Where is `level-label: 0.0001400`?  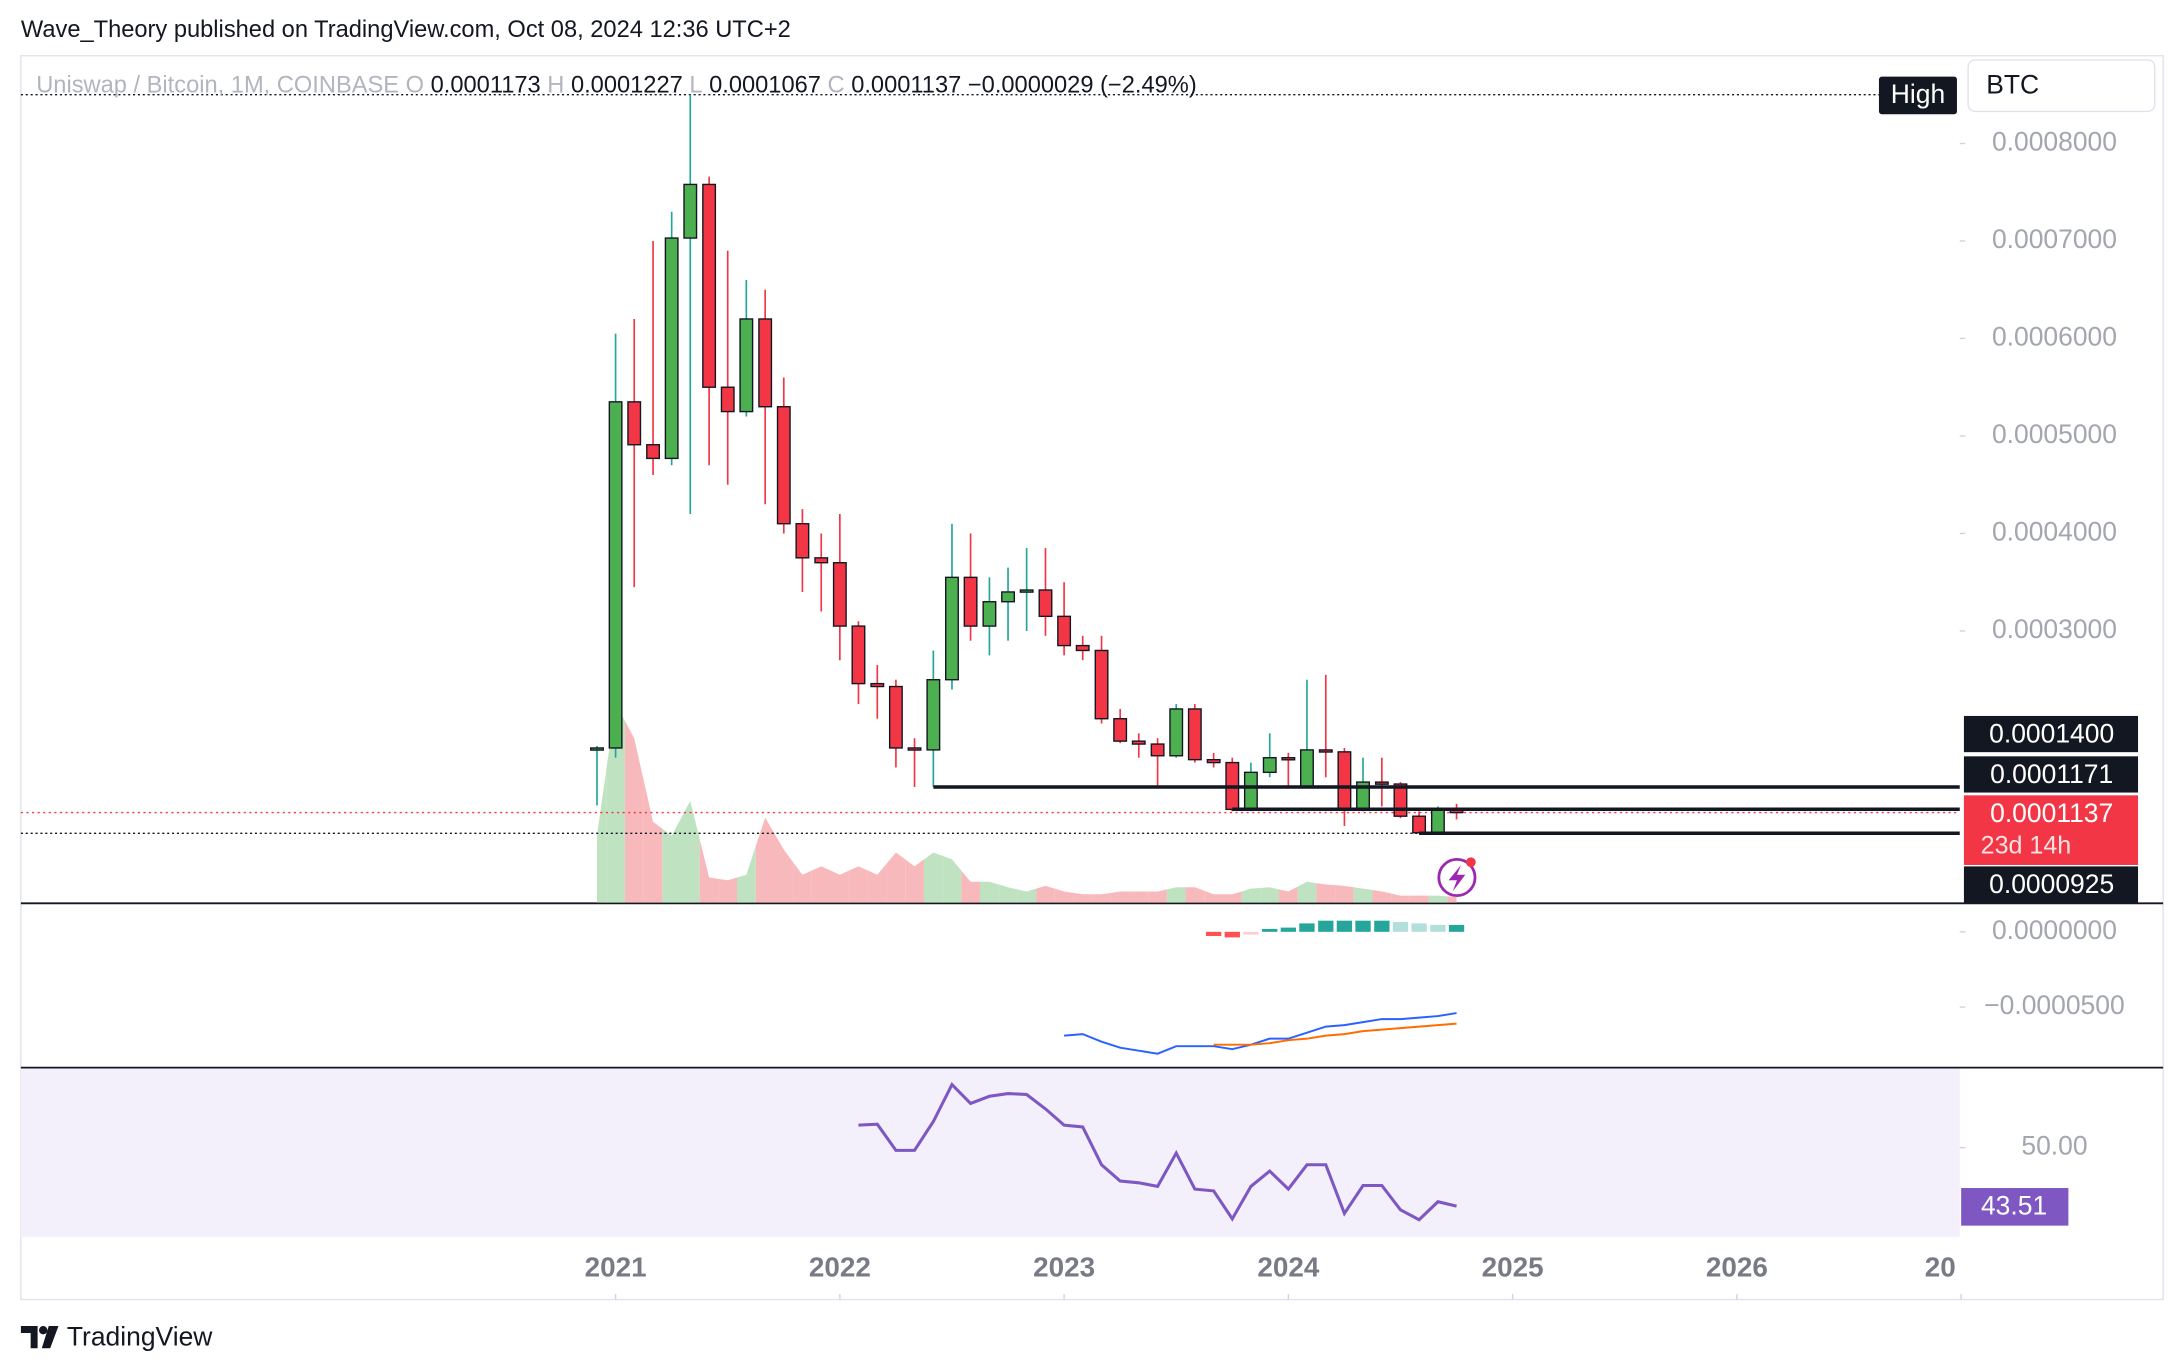 level-label: 0.0001400 is located at coordinates (2051, 733).